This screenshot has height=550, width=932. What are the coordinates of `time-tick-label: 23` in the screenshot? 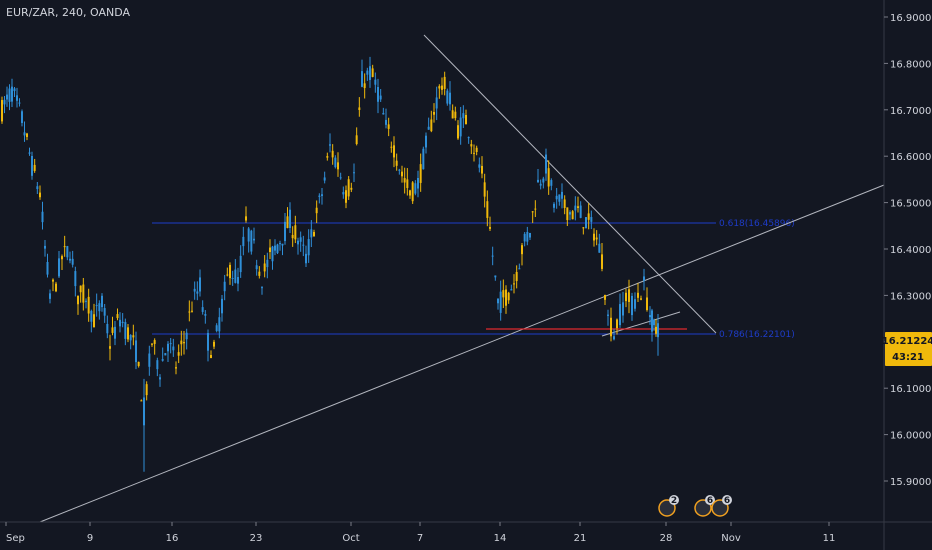 It's located at (256, 538).